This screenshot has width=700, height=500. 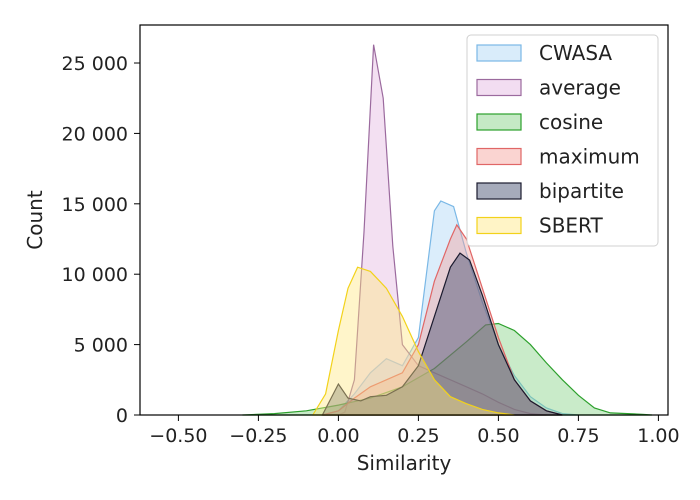 I want to click on y-tick-label: 10 000, so click(x=95, y=275).